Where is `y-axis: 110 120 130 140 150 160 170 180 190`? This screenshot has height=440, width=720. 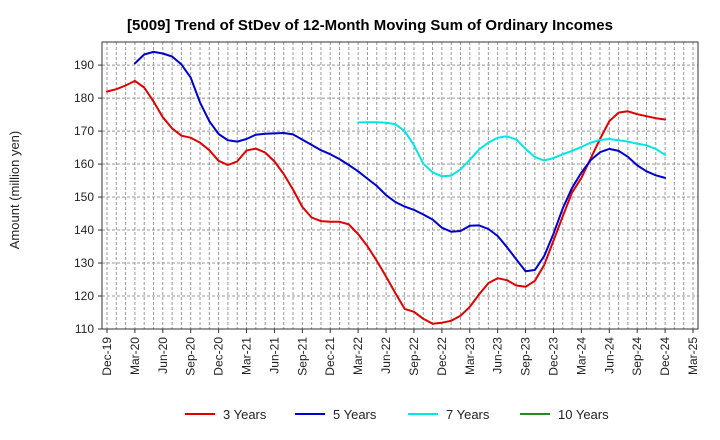
y-axis: 110 120 130 140 150 160 170 180 190 is located at coordinates (88, 197).